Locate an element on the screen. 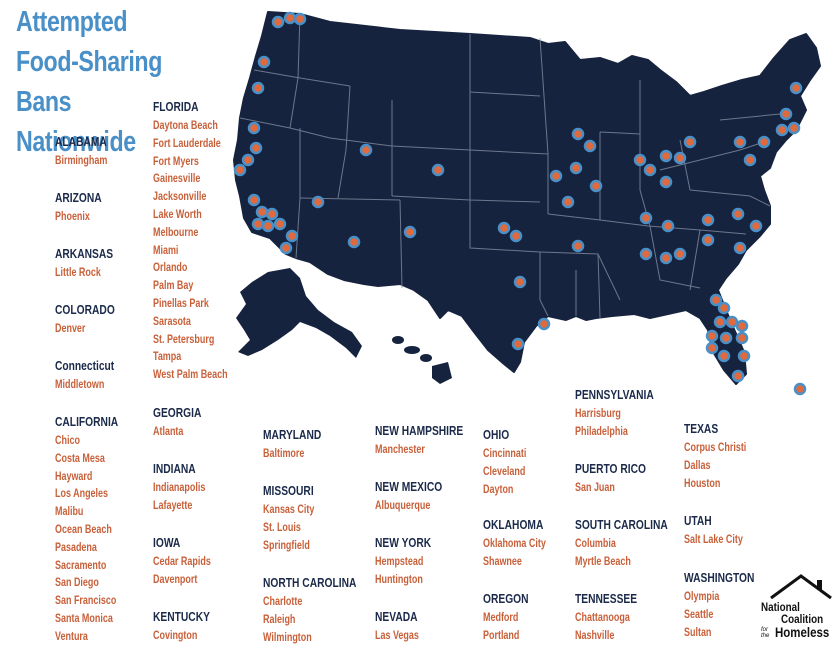 This screenshot has width=839, height=649. state-block-south-carolina: SOUTH CAROLINA Columbia Myrtle Beach is located at coordinates (631, 545).